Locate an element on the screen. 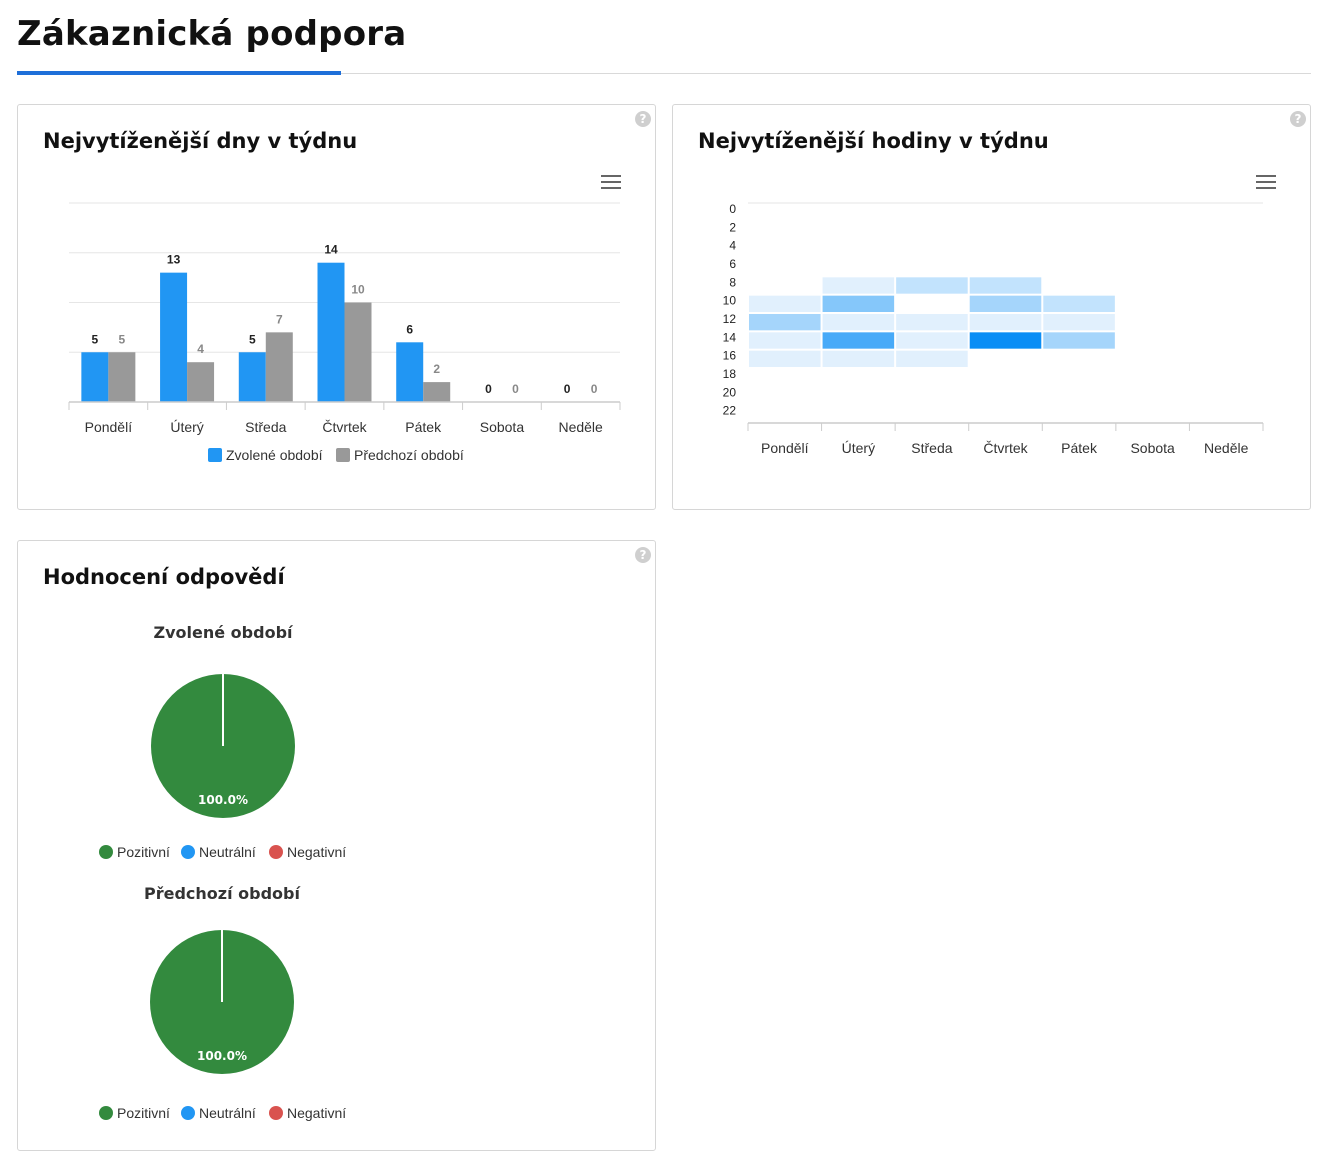 Image resolution: width=1327 pixels, height=1167 pixels. y-tick-label: 14 is located at coordinates (730, 337).